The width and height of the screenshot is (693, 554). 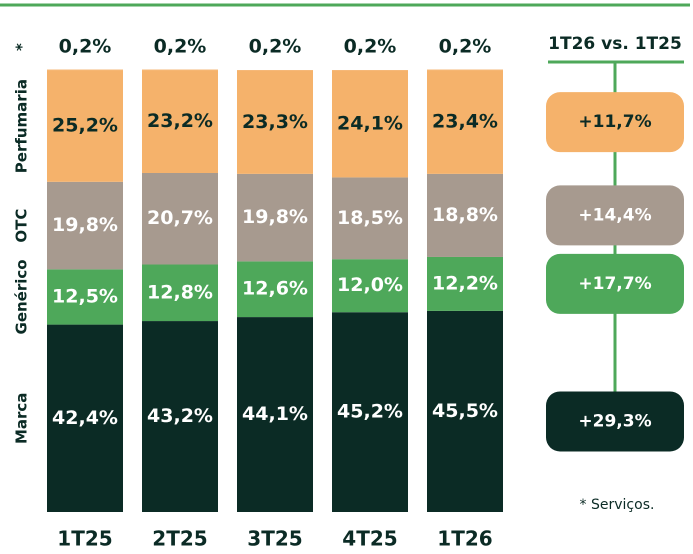 I want to click on value-label: 25,2%, so click(x=85, y=126).